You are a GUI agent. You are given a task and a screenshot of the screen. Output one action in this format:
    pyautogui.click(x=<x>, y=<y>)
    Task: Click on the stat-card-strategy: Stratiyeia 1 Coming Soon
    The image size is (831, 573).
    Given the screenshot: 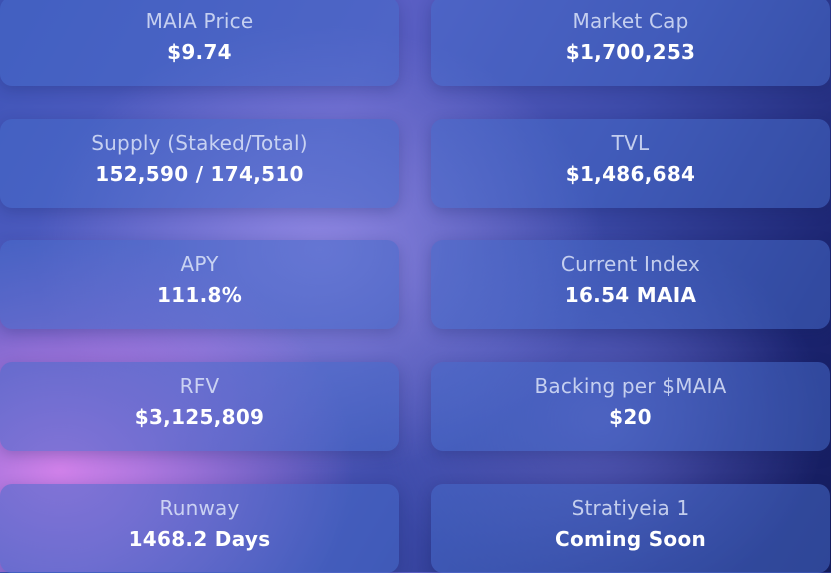 What is the action you would take?
    pyautogui.click(x=630, y=528)
    